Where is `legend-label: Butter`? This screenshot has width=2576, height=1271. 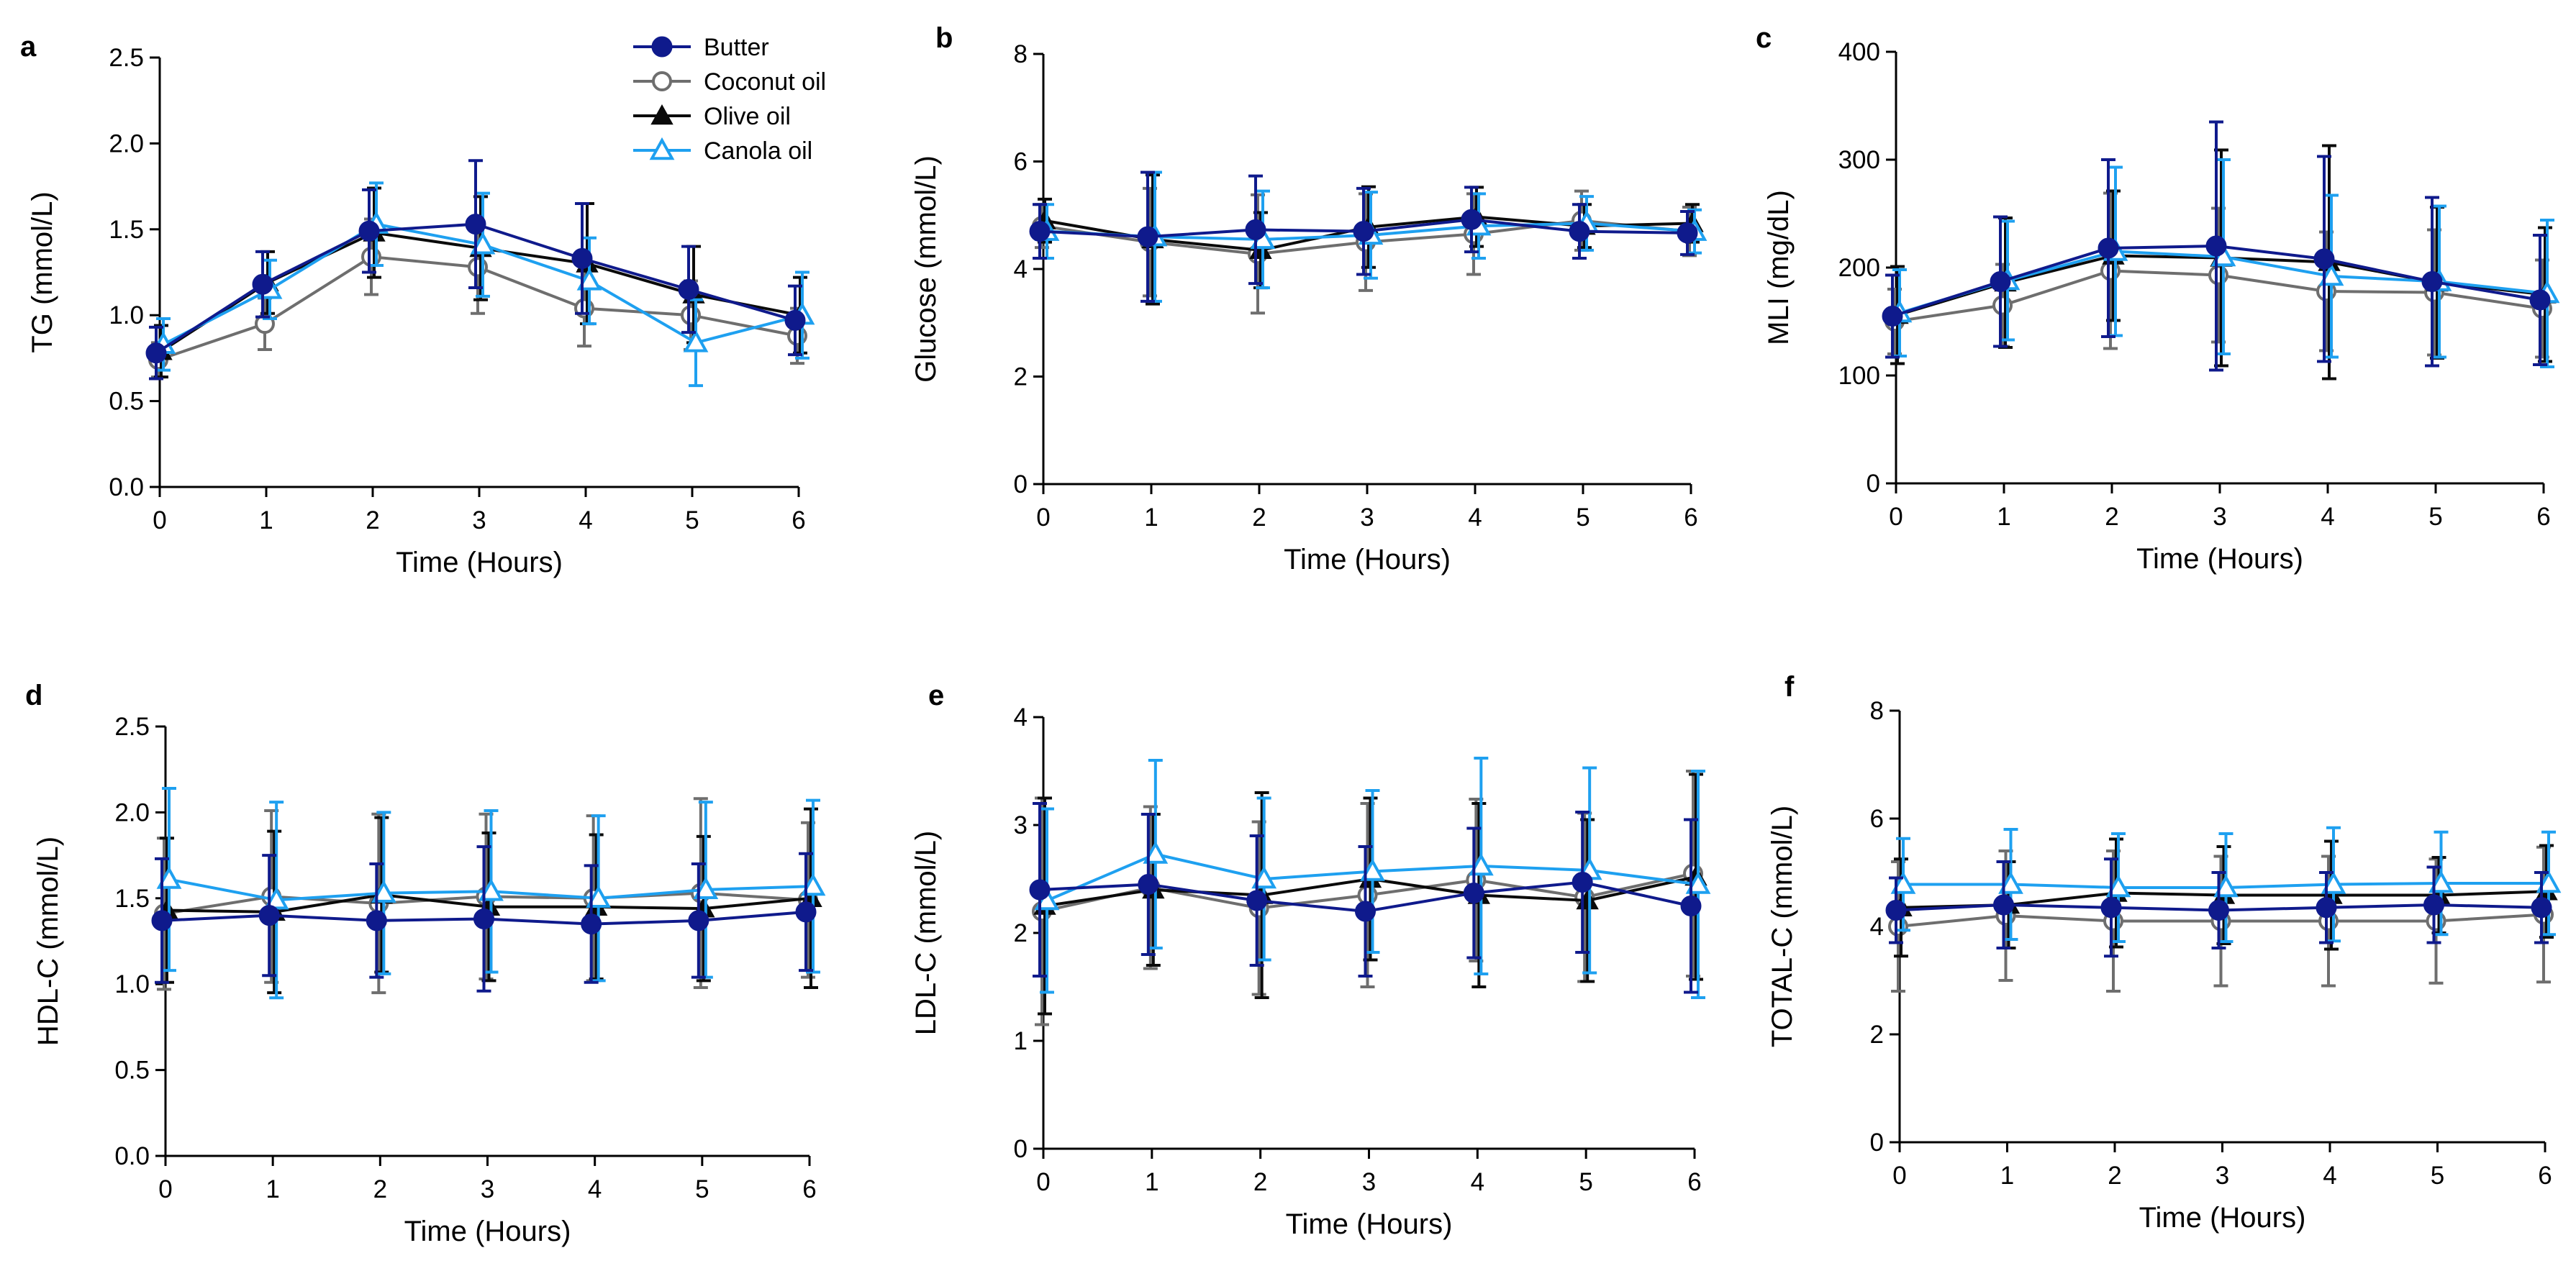 legend-label: Butter is located at coordinates (736, 47).